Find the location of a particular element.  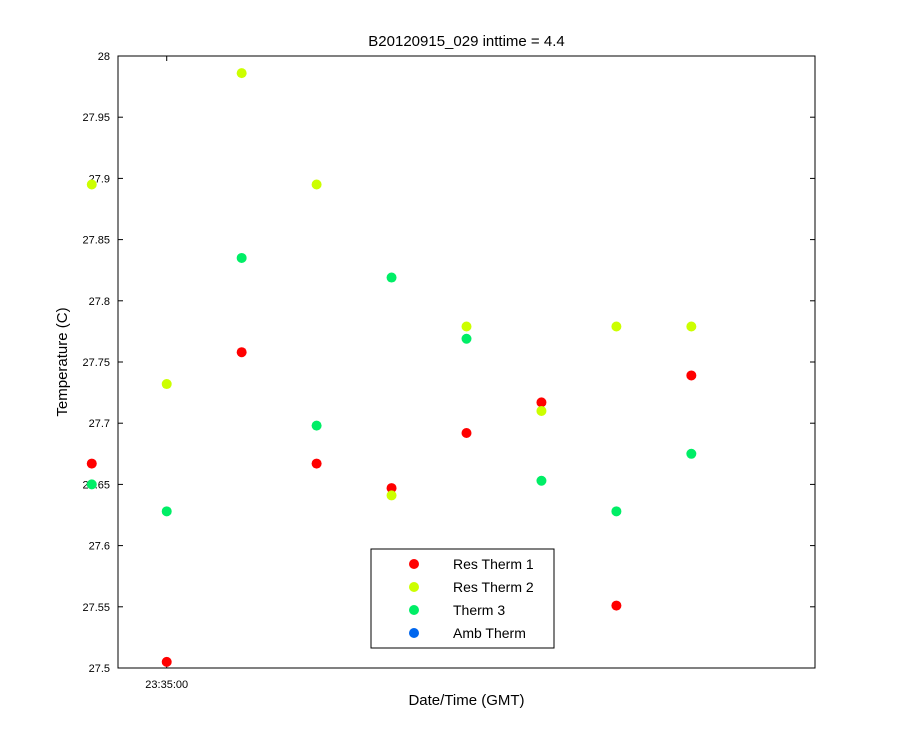

y-tick-label: 27.75 is located at coordinates (96, 363).